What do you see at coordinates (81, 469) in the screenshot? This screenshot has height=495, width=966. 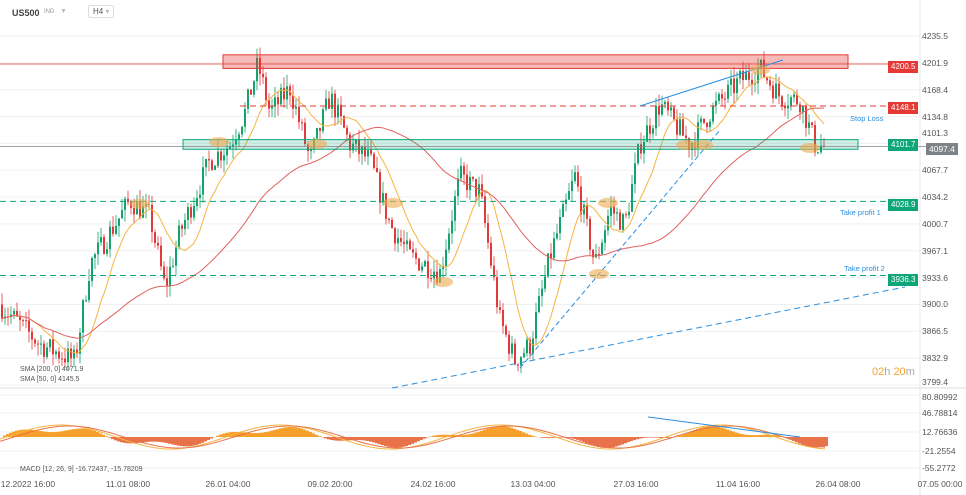 I see `macd-legend: MACD [12, 26, 9] -16.72437, -15.78209` at bounding box center [81, 469].